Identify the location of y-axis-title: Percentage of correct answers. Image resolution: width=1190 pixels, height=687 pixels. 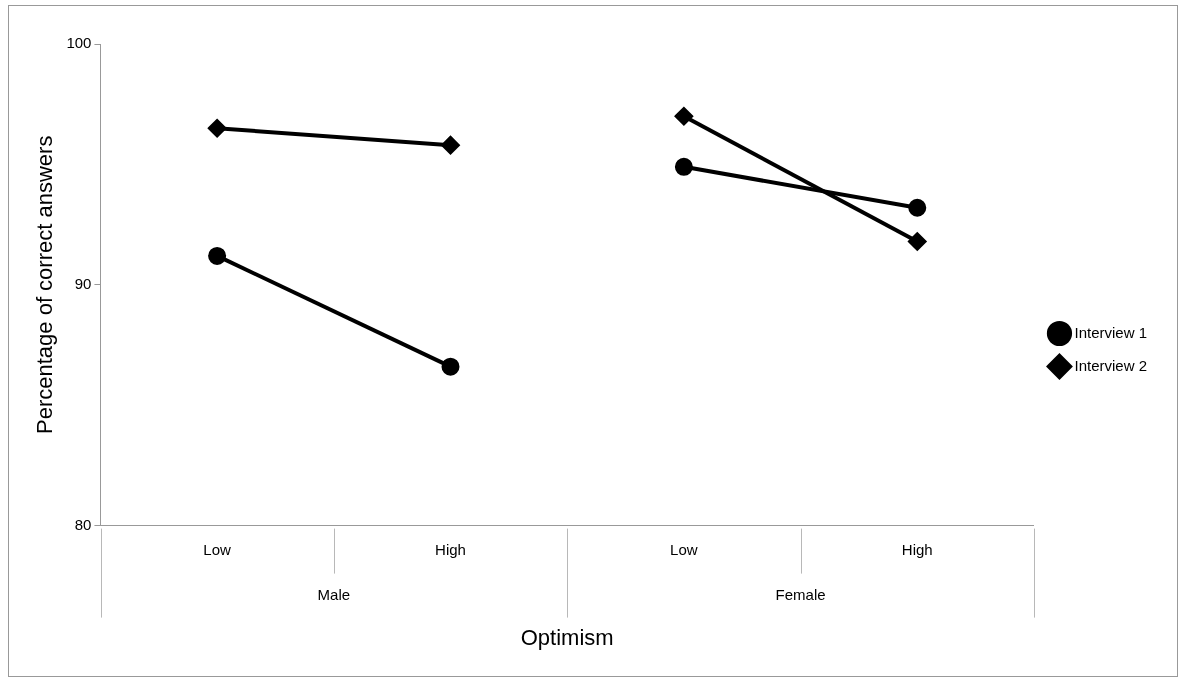
(45, 284).